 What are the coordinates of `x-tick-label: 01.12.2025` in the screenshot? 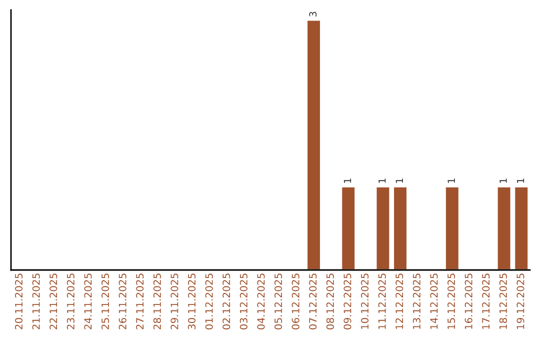 It's located at (209, 302).